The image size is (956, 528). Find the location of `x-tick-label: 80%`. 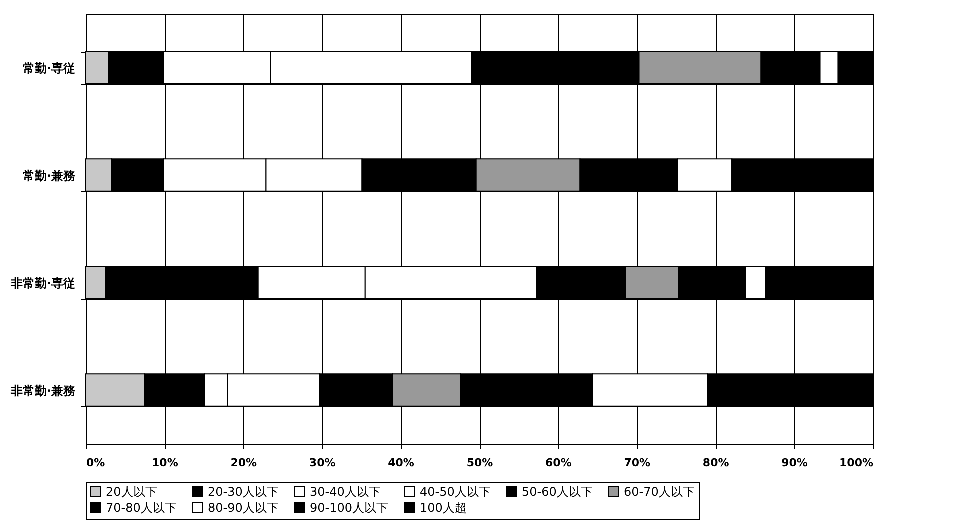

x-tick-label: 80% is located at coordinates (716, 463).